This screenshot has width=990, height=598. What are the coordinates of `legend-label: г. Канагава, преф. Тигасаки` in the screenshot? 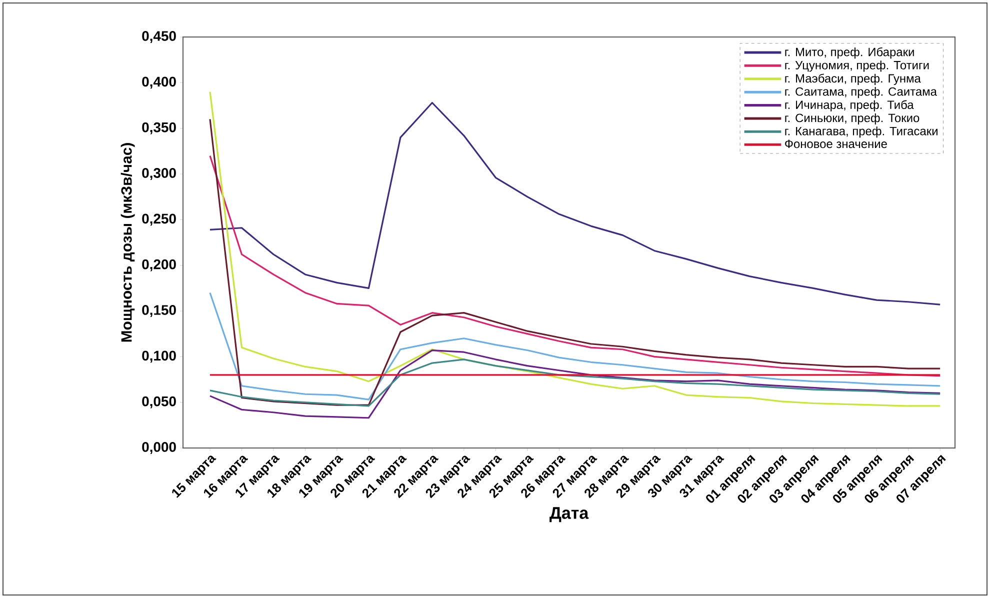 It's located at (861, 132).